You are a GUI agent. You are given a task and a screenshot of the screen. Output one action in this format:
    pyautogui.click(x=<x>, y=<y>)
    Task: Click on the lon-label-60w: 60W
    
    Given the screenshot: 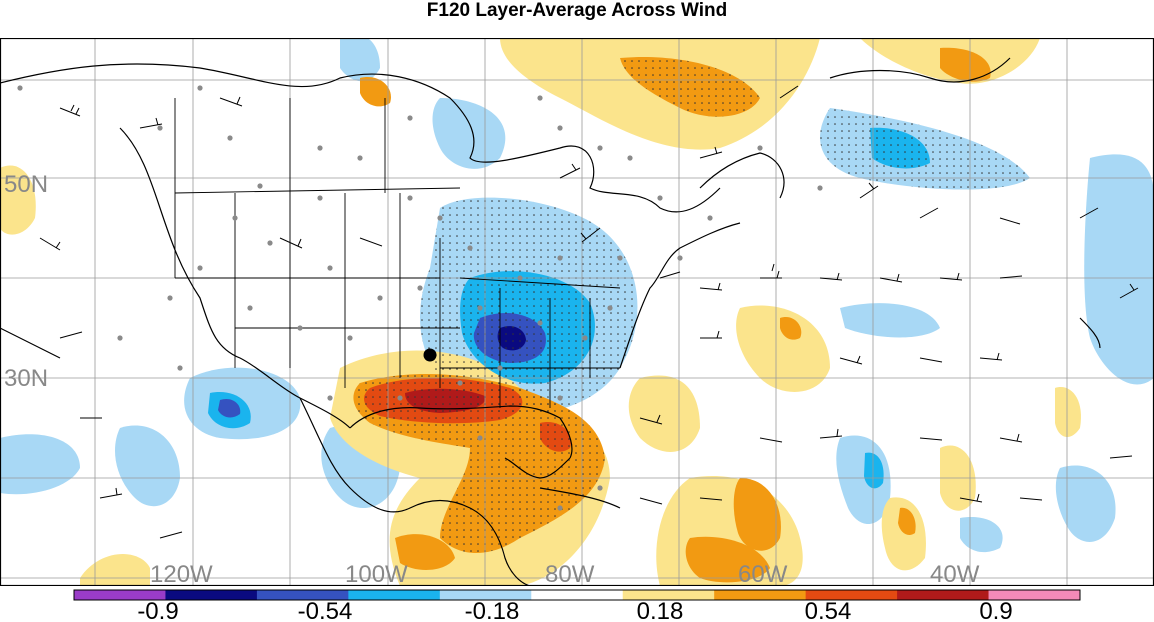 What is the action you would take?
    pyautogui.click(x=763, y=573)
    